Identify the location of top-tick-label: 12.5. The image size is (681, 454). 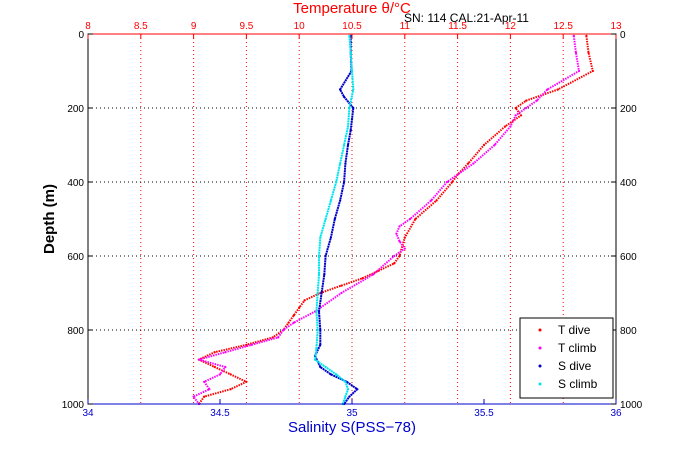
(563, 26).